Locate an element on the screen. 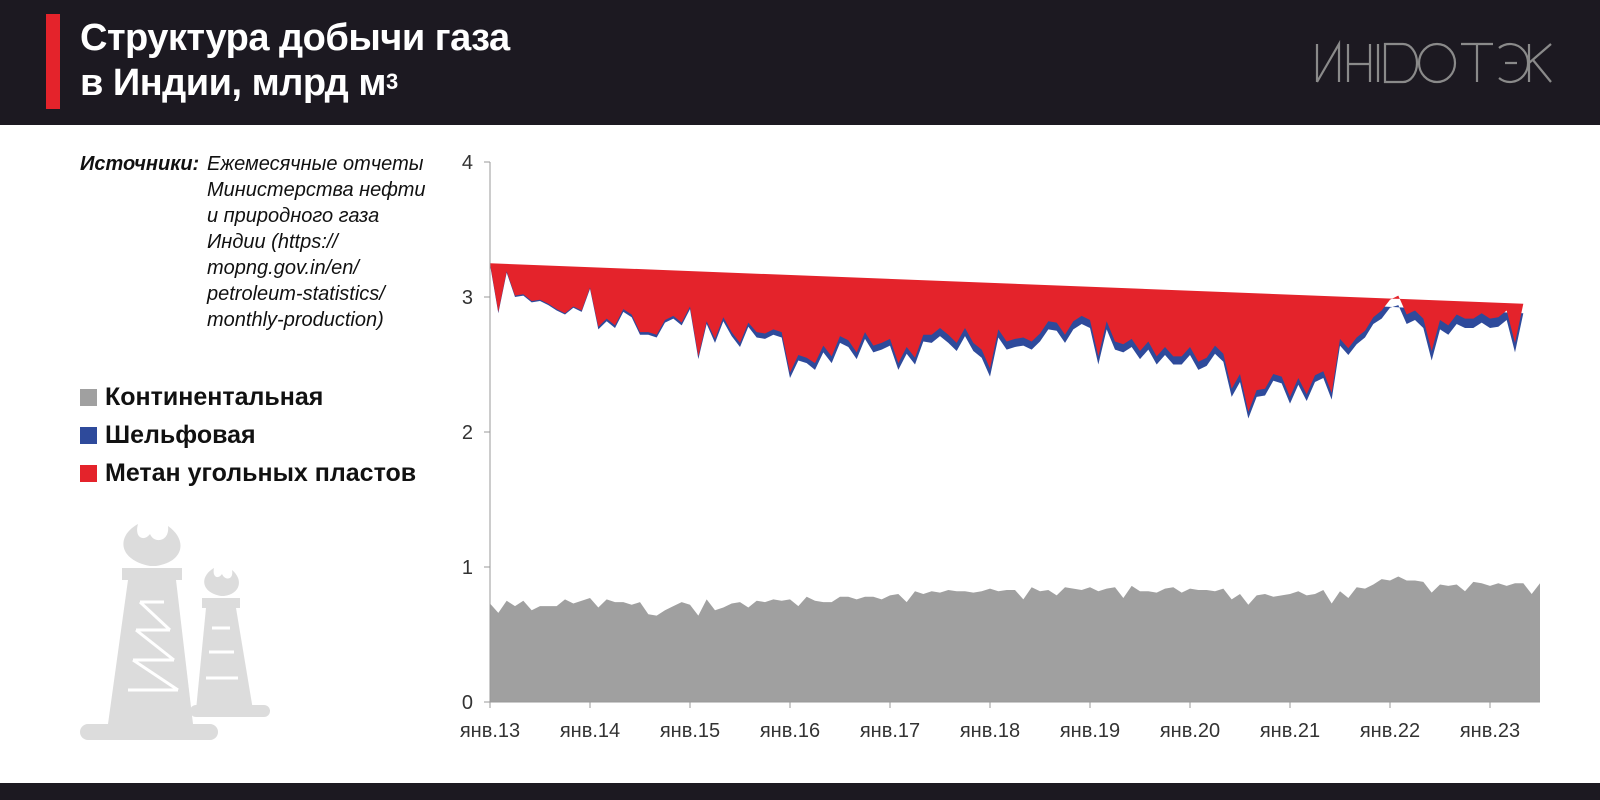 This screenshot has width=1600, height=800. y-tick-label: 2 is located at coordinates (467, 433).